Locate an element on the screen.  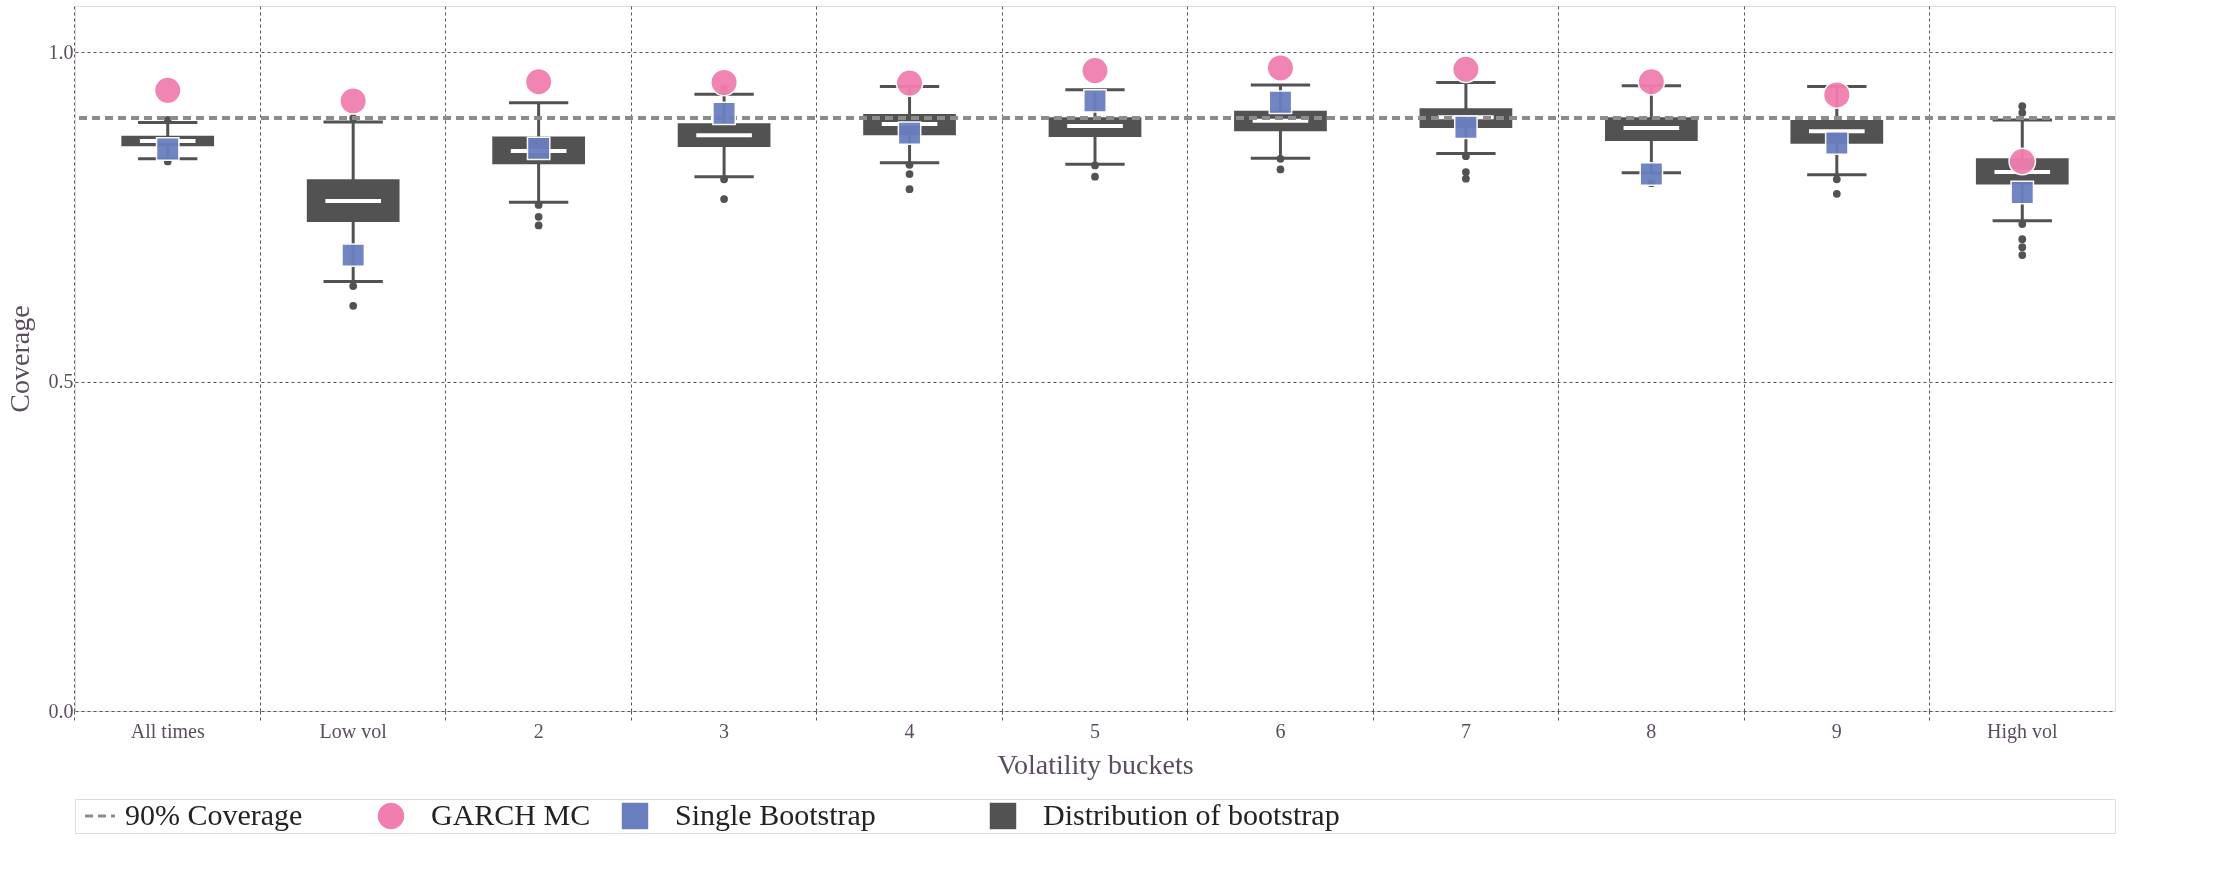
x-tick-label: 7 is located at coordinates (1465, 730).